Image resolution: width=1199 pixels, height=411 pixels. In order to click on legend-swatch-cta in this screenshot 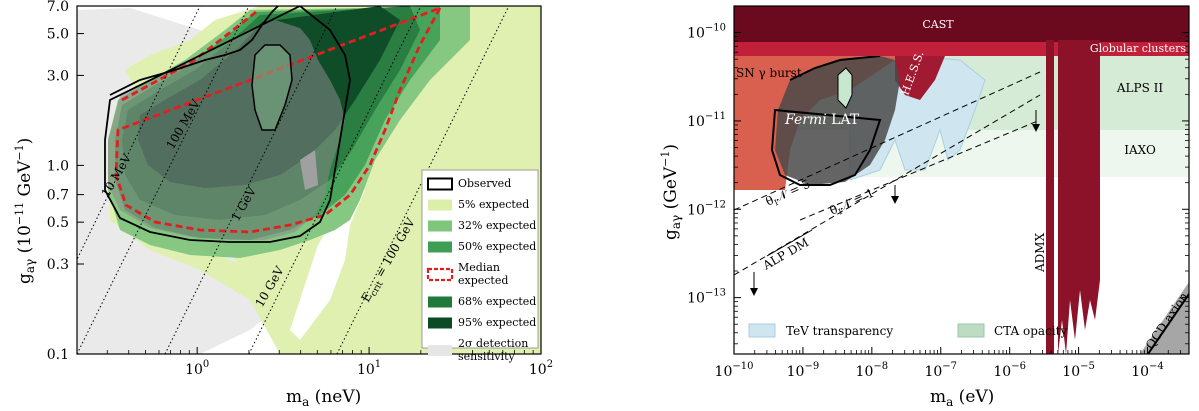, I will do `click(971, 330)`.